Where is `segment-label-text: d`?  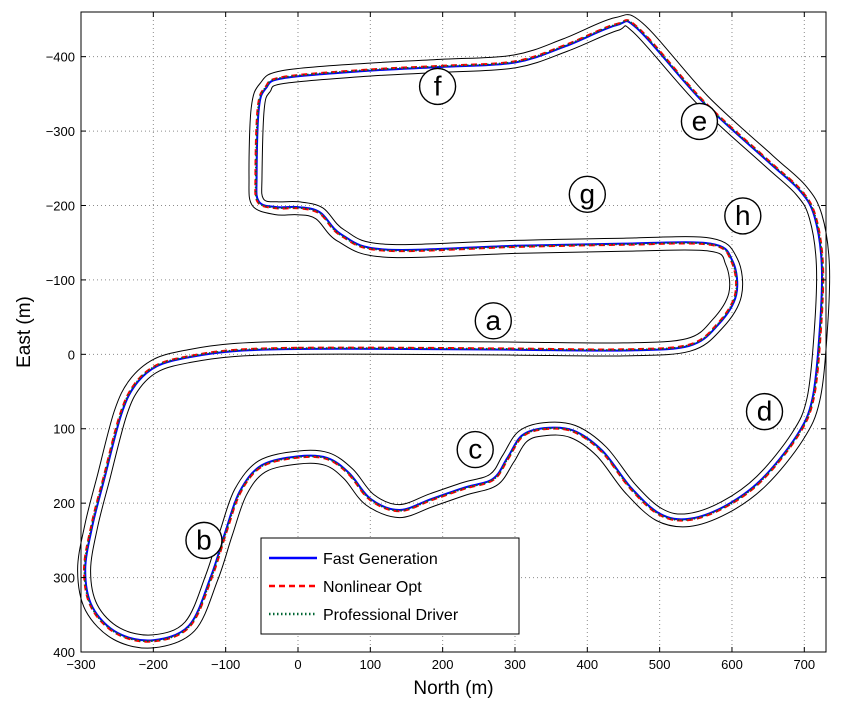 segment-label-text: d is located at coordinates (765, 411).